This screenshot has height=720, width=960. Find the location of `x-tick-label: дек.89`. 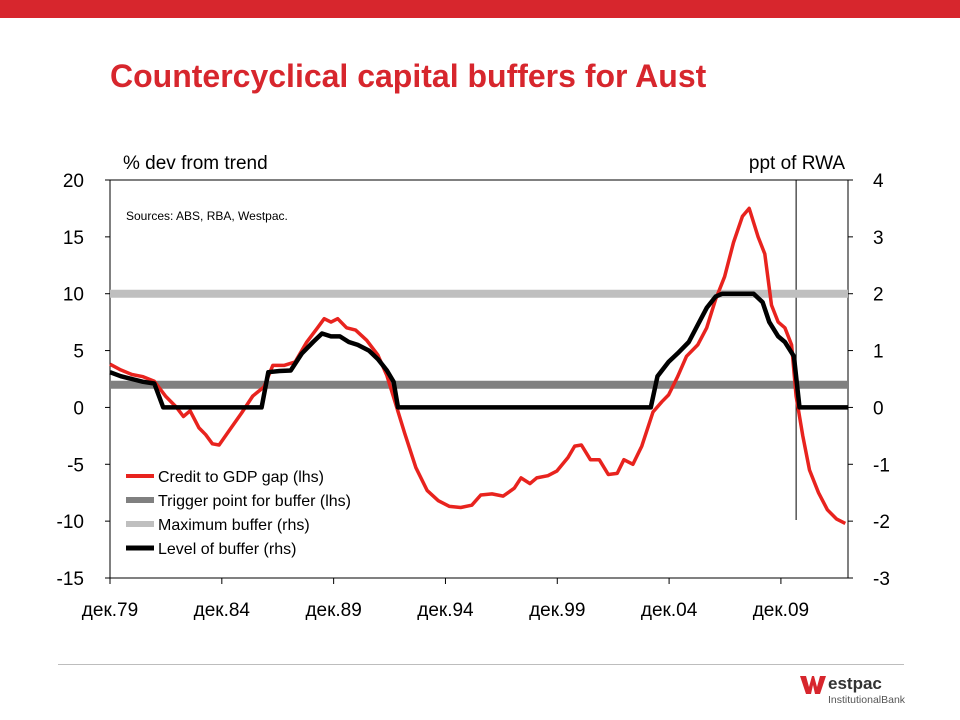

x-tick-label: дек.89 is located at coordinates (333, 610).